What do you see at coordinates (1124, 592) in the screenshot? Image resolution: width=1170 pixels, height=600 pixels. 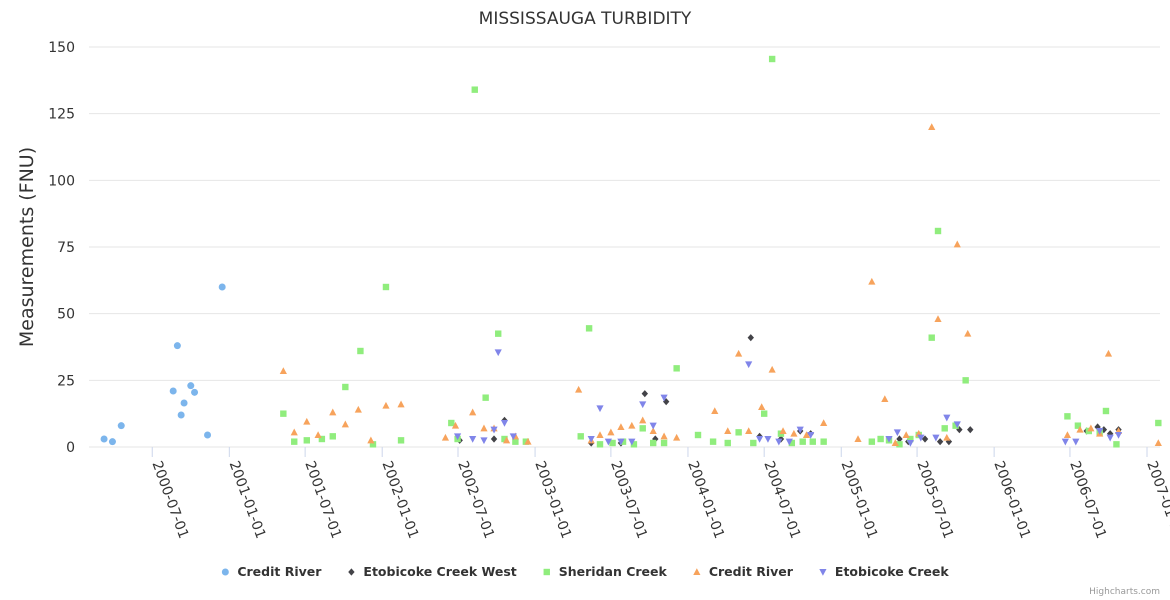 I see `credits-link: Highcharts.com` at bounding box center [1124, 592].